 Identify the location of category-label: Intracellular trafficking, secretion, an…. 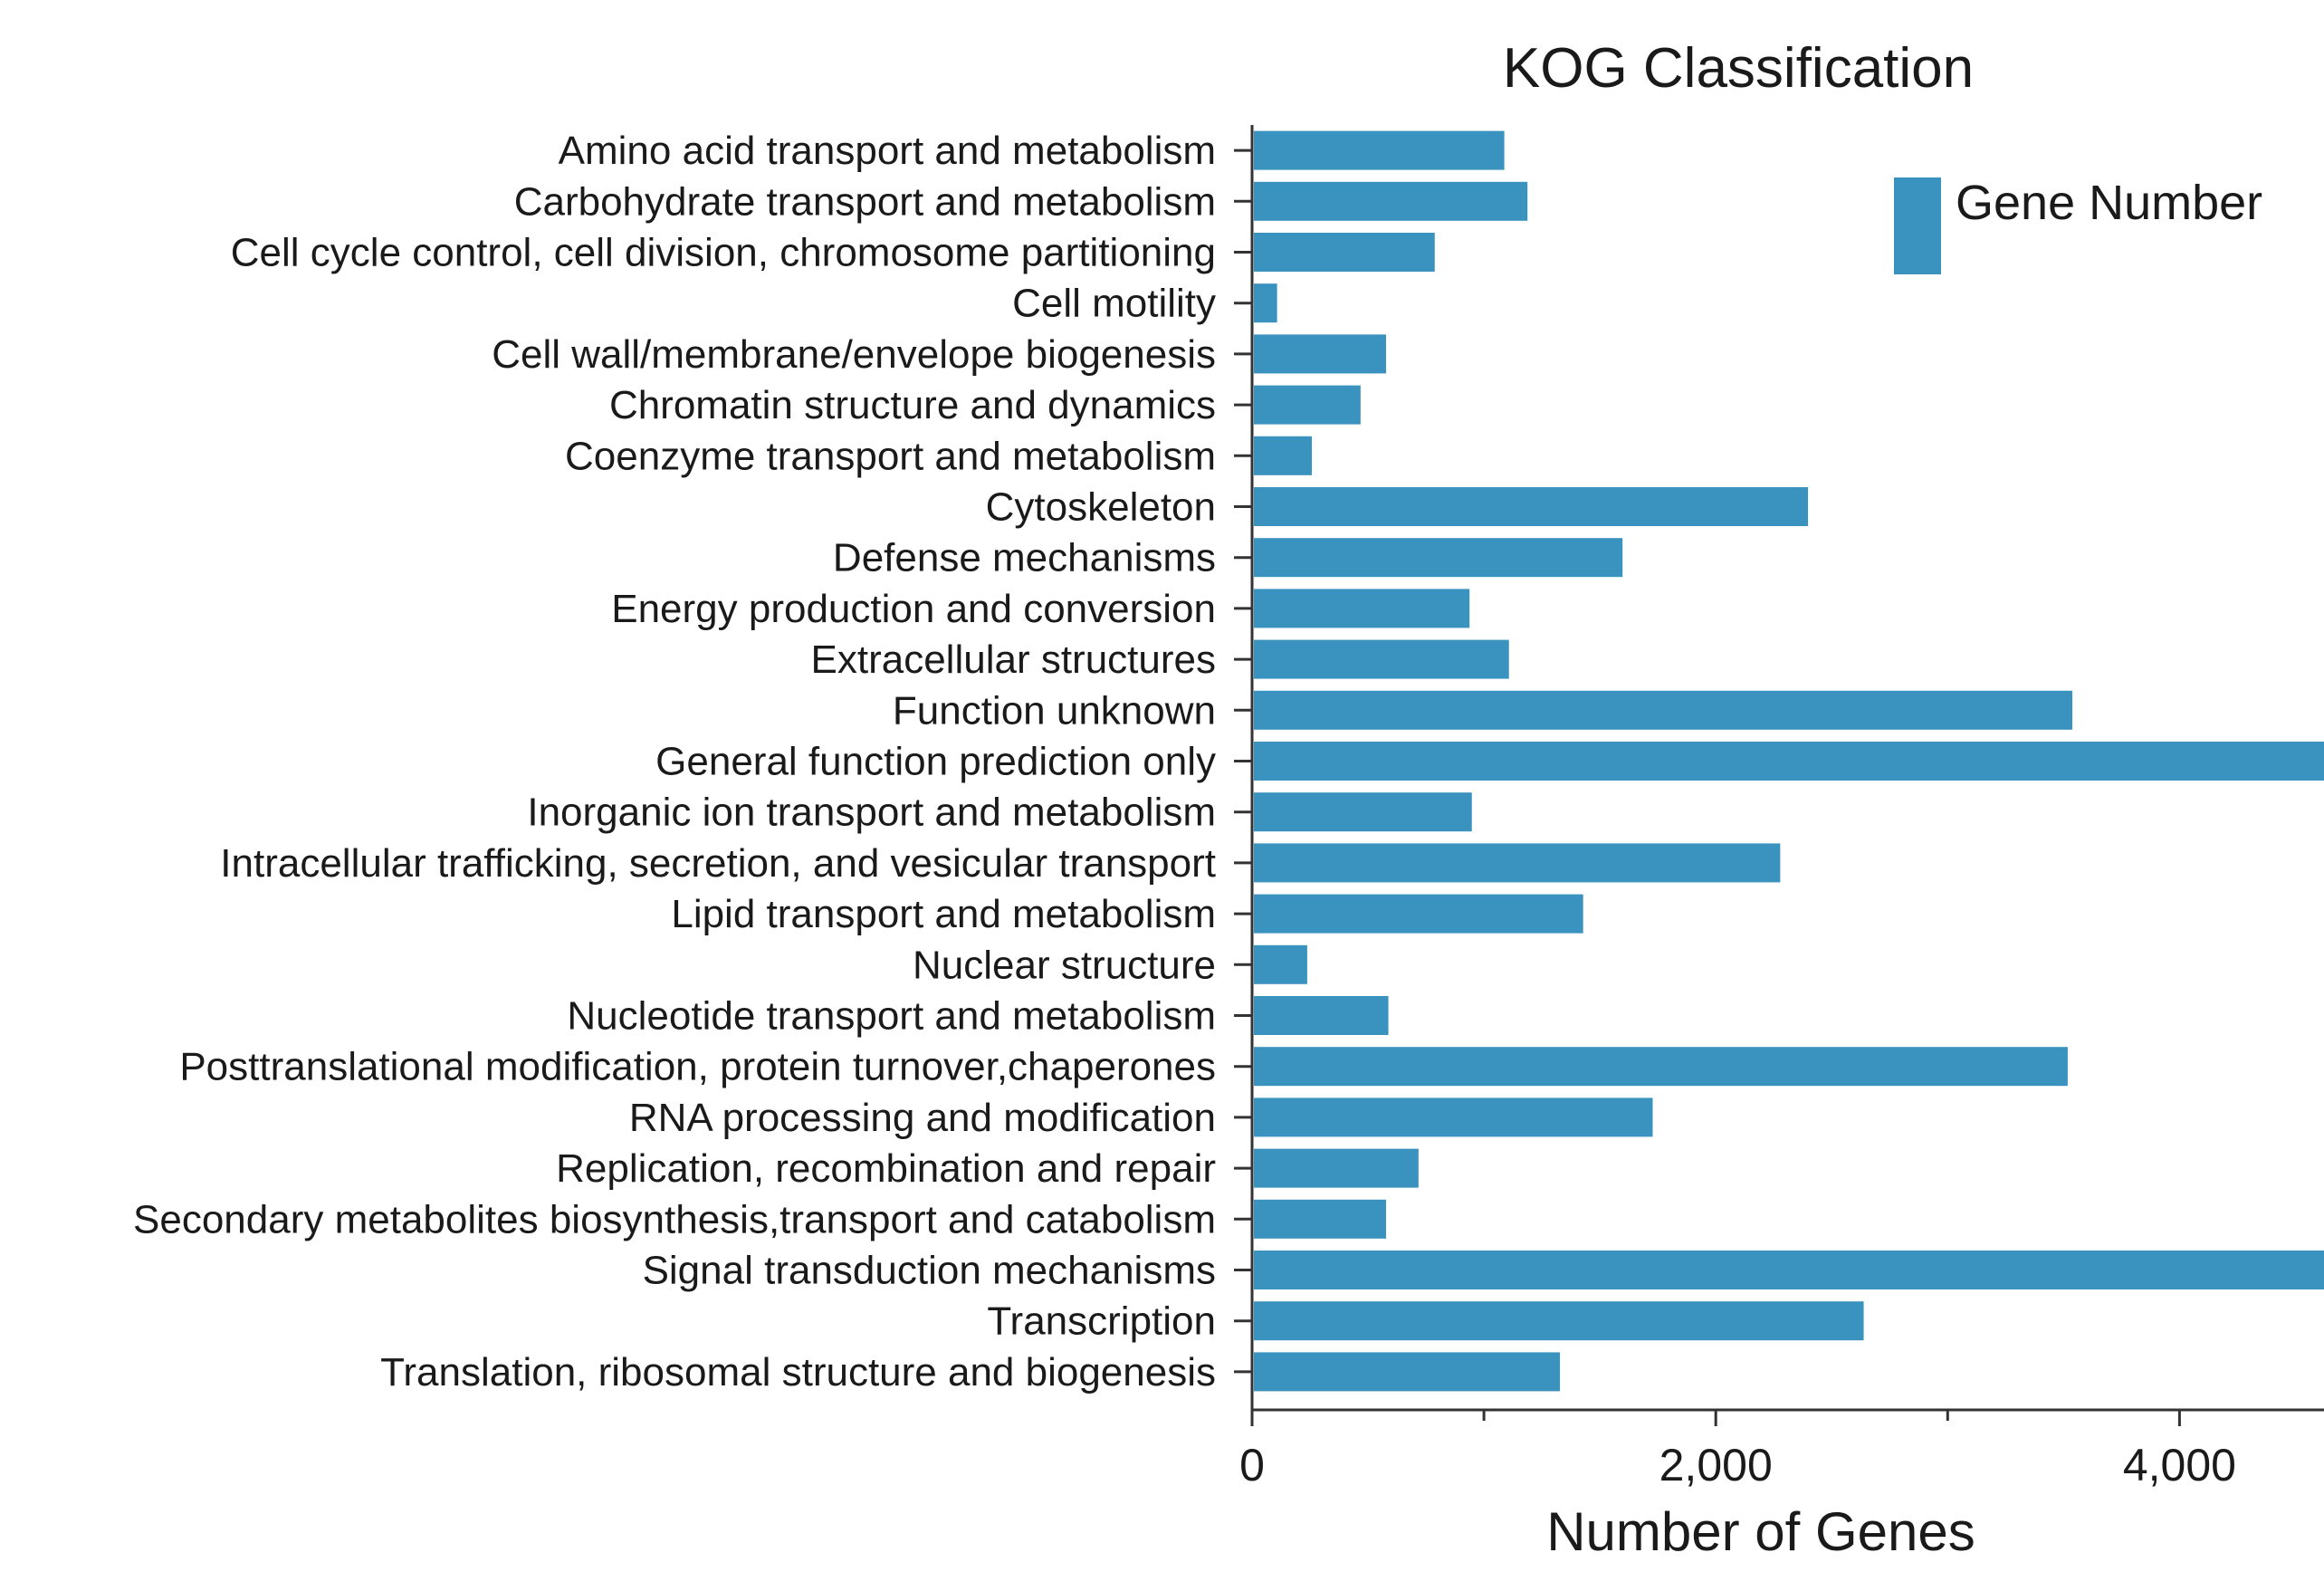
(718, 864).